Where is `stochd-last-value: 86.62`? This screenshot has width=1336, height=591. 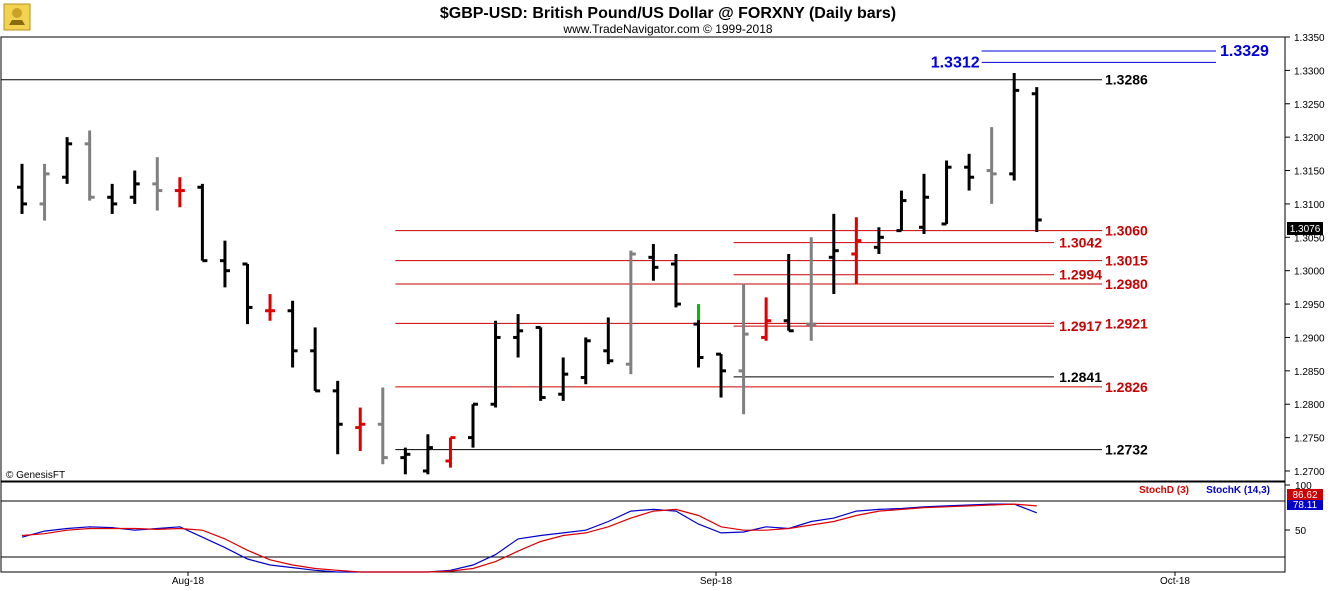 stochd-last-value: 86.62 is located at coordinates (1304, 495).